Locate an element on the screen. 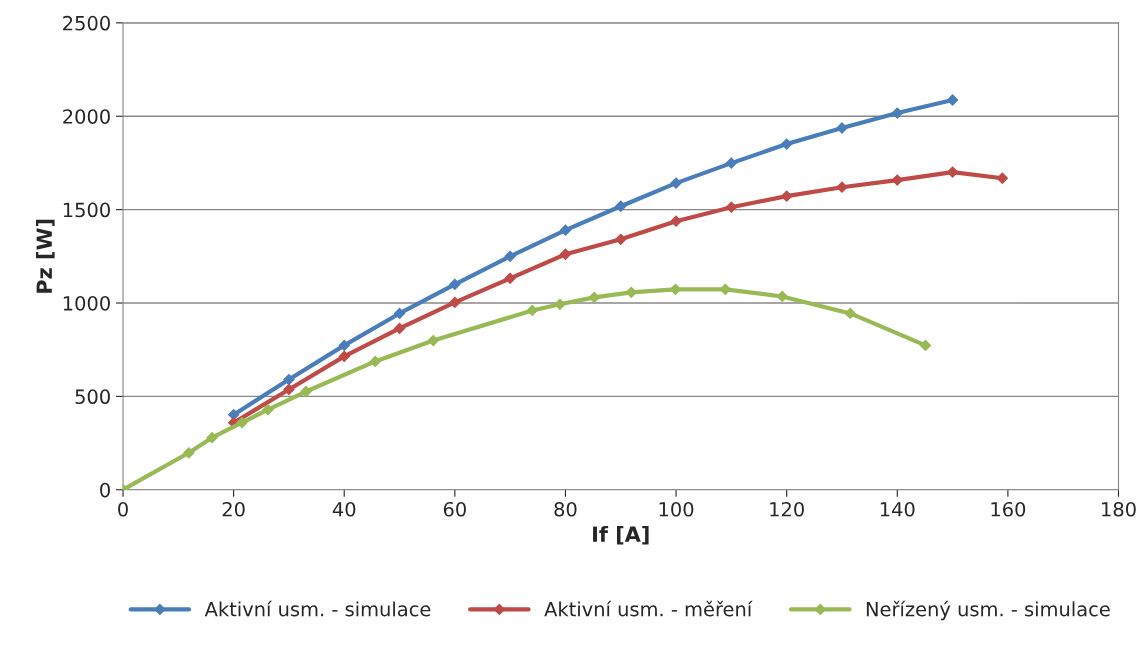 This screenshot has width=1139, height=653. x-axis-title: If [A] is located at coordinates (621, 535).